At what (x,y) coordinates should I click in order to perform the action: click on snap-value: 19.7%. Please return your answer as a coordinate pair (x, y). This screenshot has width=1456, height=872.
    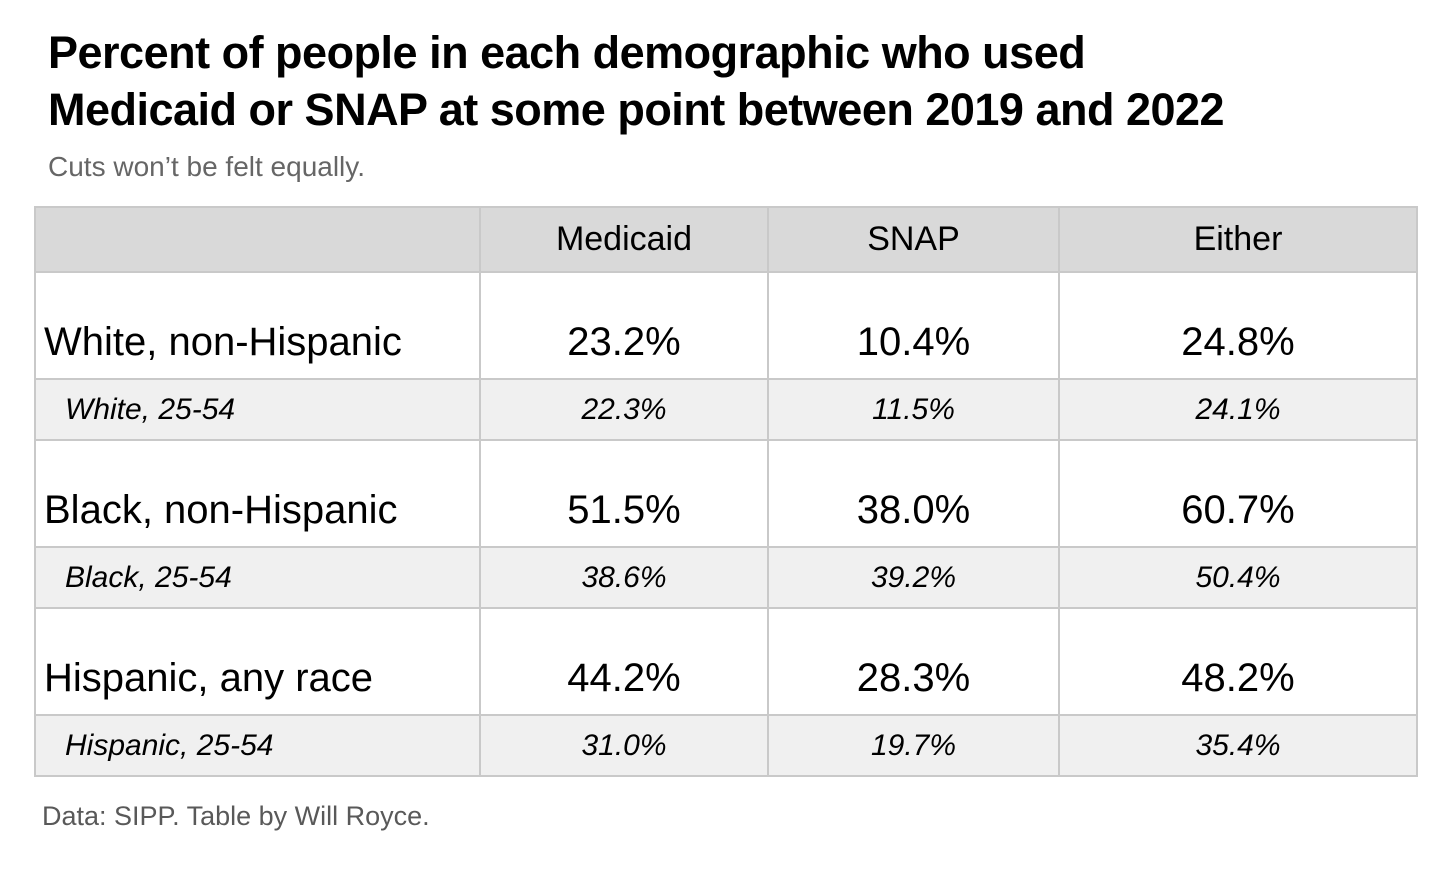
    Looking at the image, I should click on (913, 745).